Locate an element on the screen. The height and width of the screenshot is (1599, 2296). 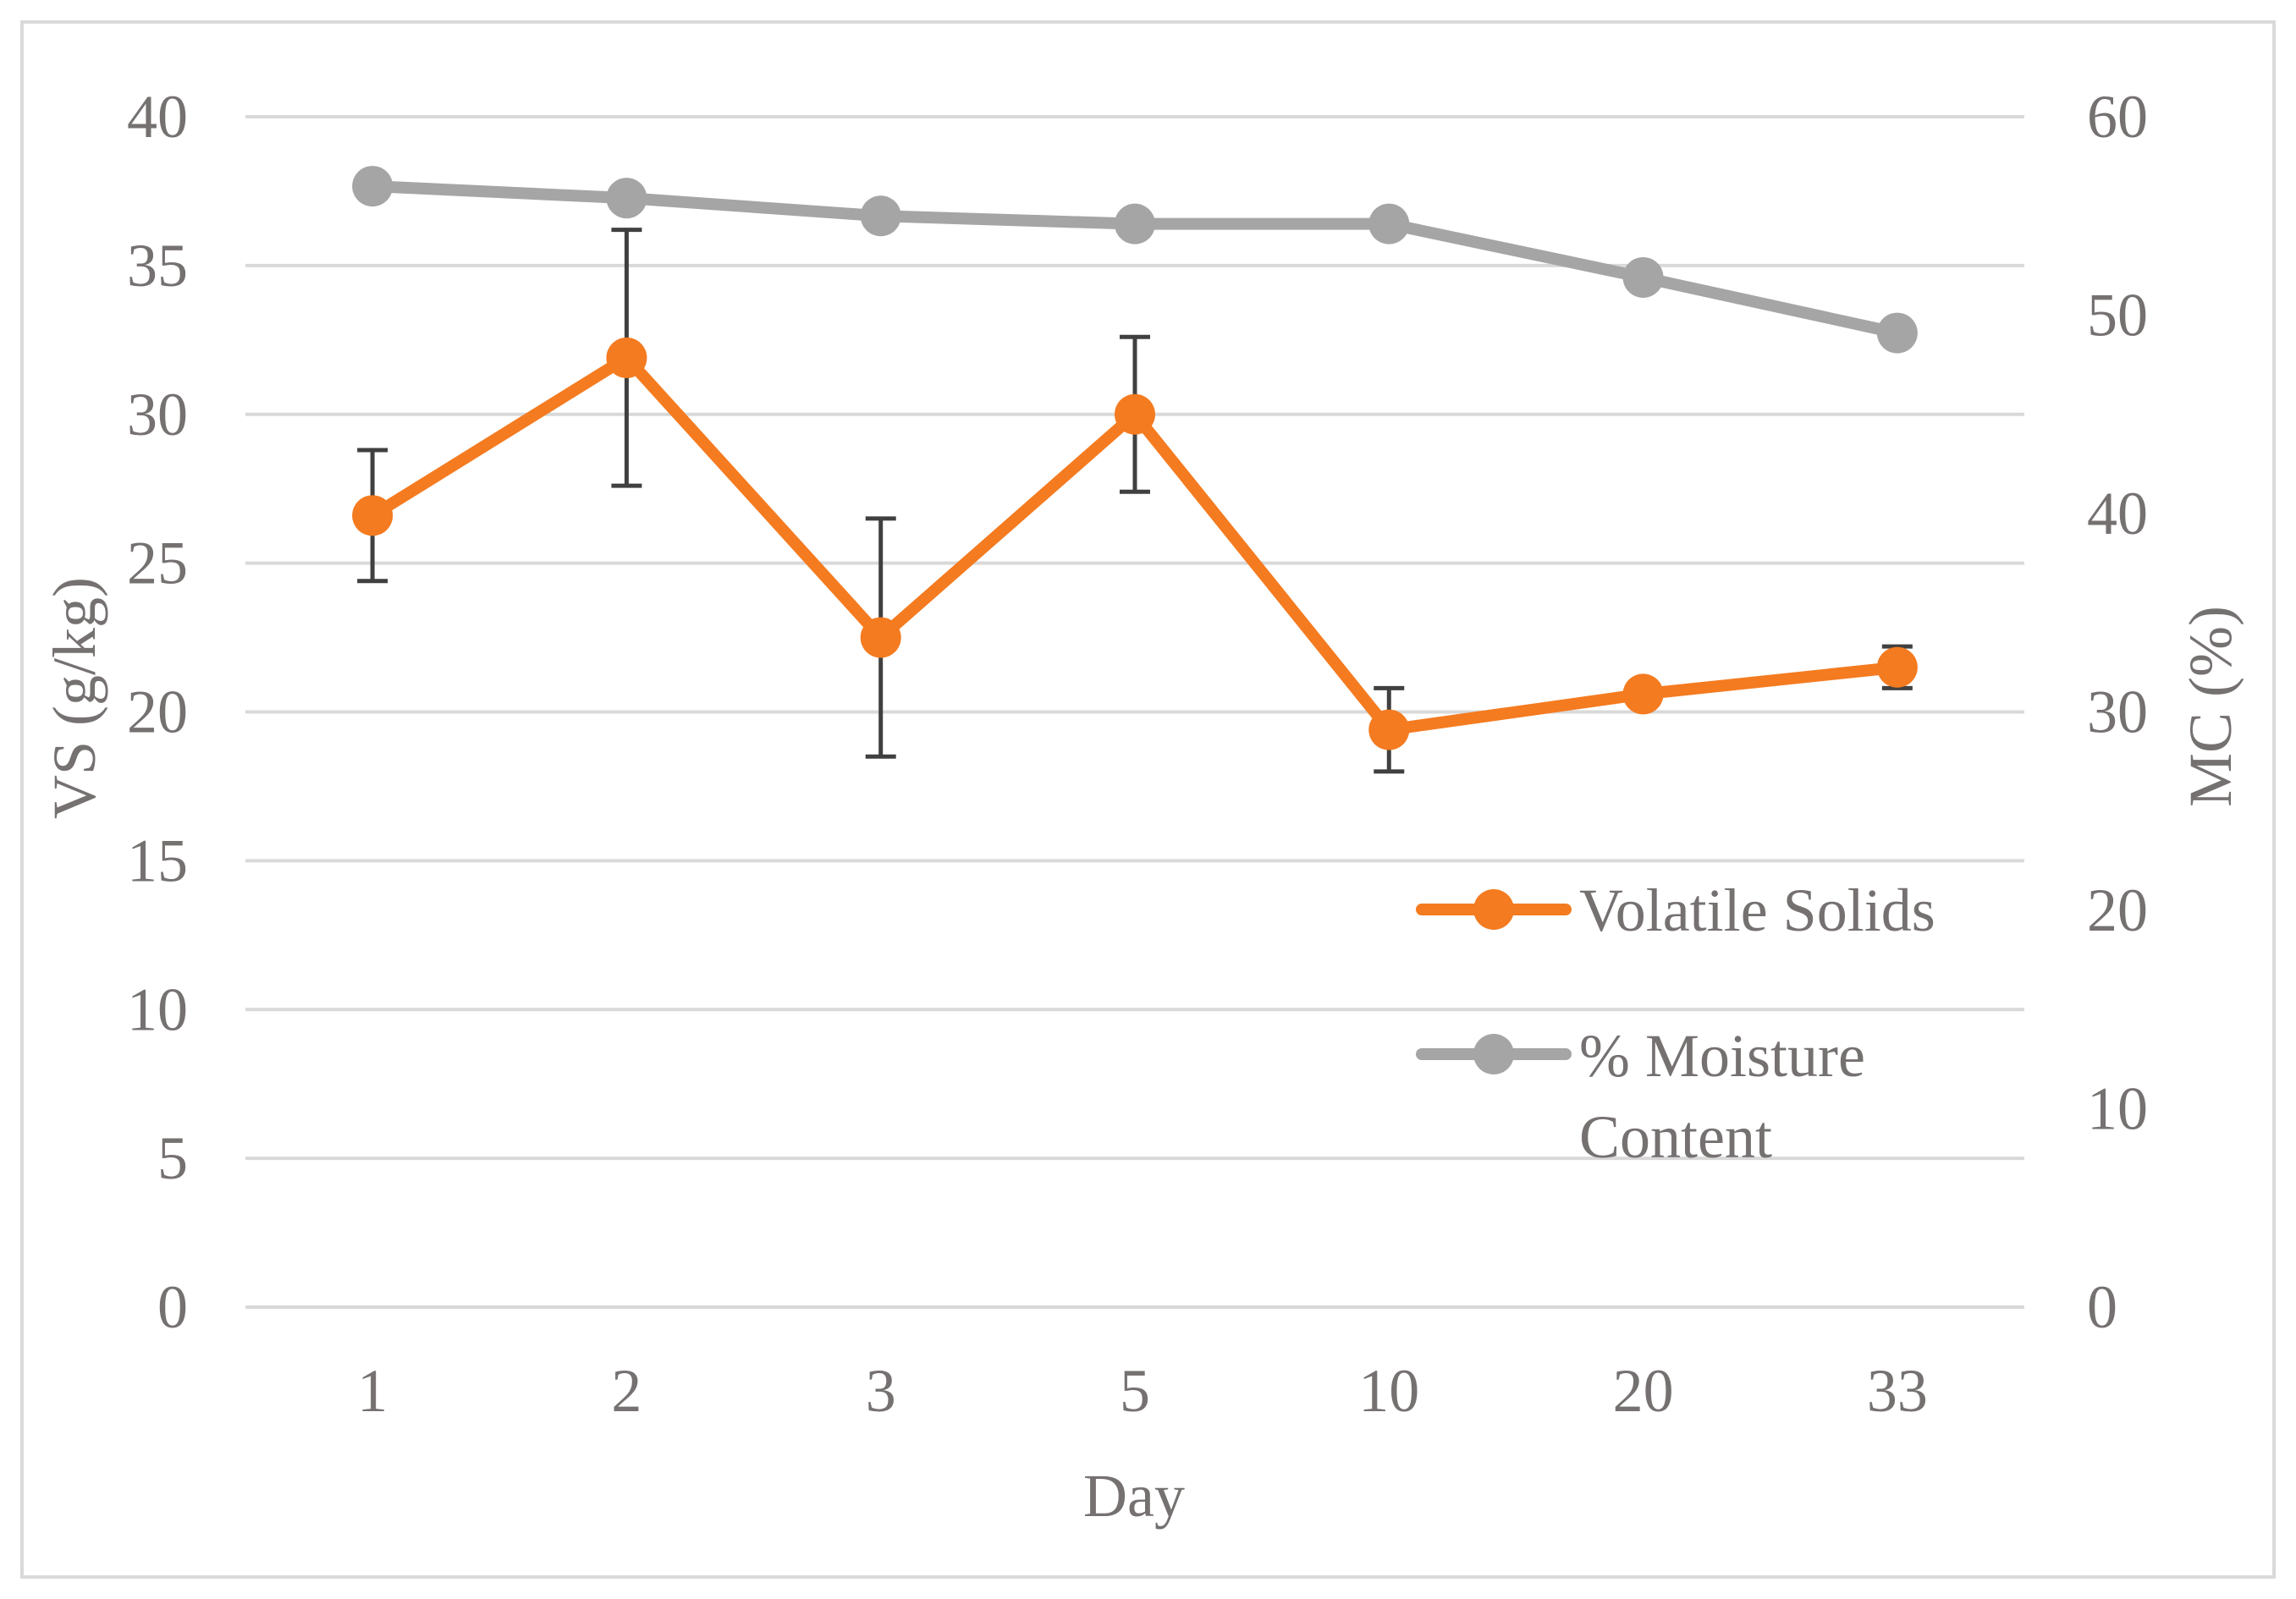
left-tick-label-40: 40 is located at coordinates (157, 117).